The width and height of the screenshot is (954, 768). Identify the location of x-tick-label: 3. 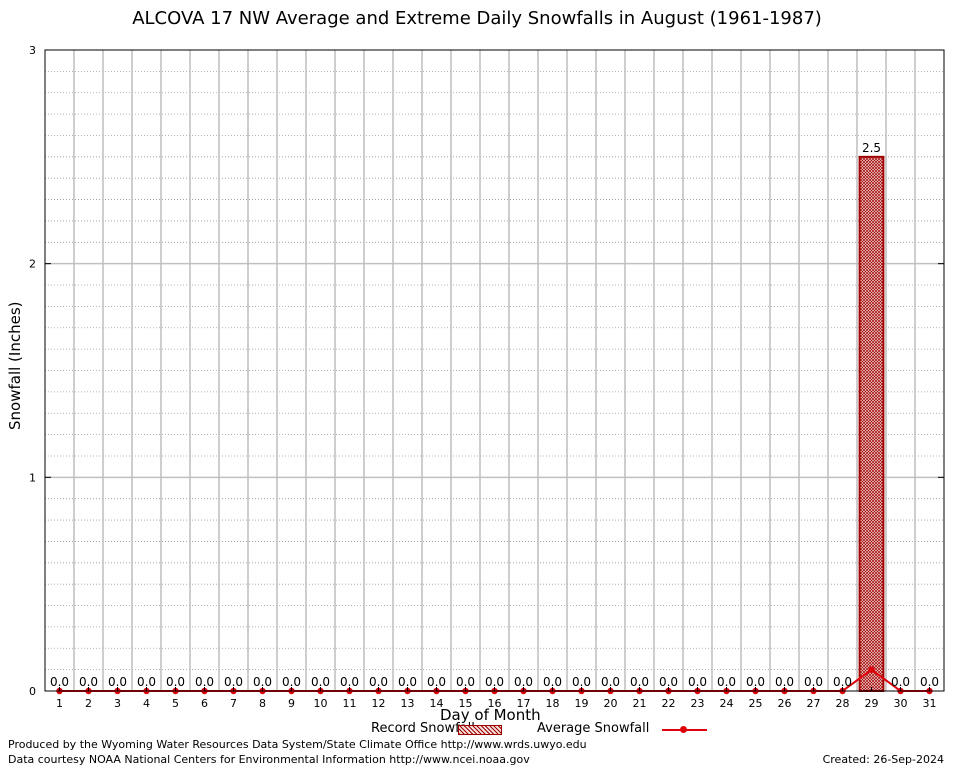
(117, 703).